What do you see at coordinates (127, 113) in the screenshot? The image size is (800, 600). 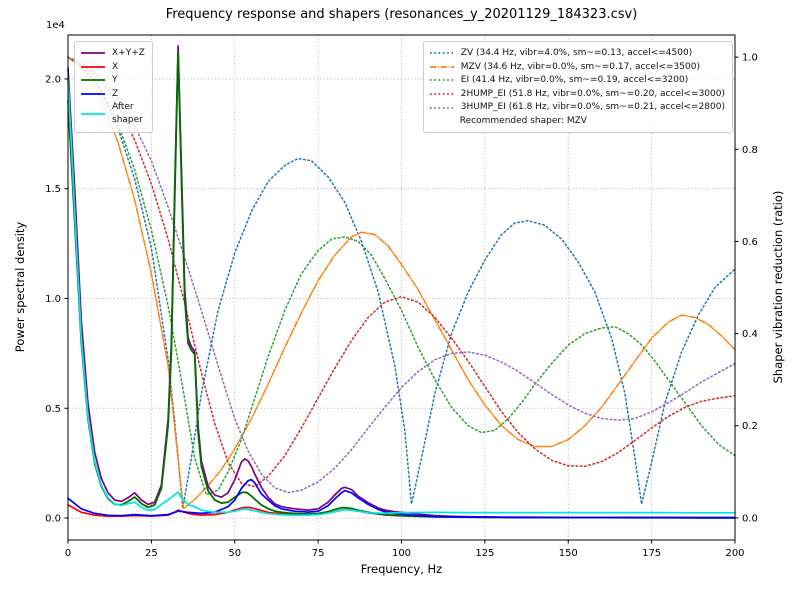 I see `legend-psd-label-4: After shaper` at bounding box center [127, 113].